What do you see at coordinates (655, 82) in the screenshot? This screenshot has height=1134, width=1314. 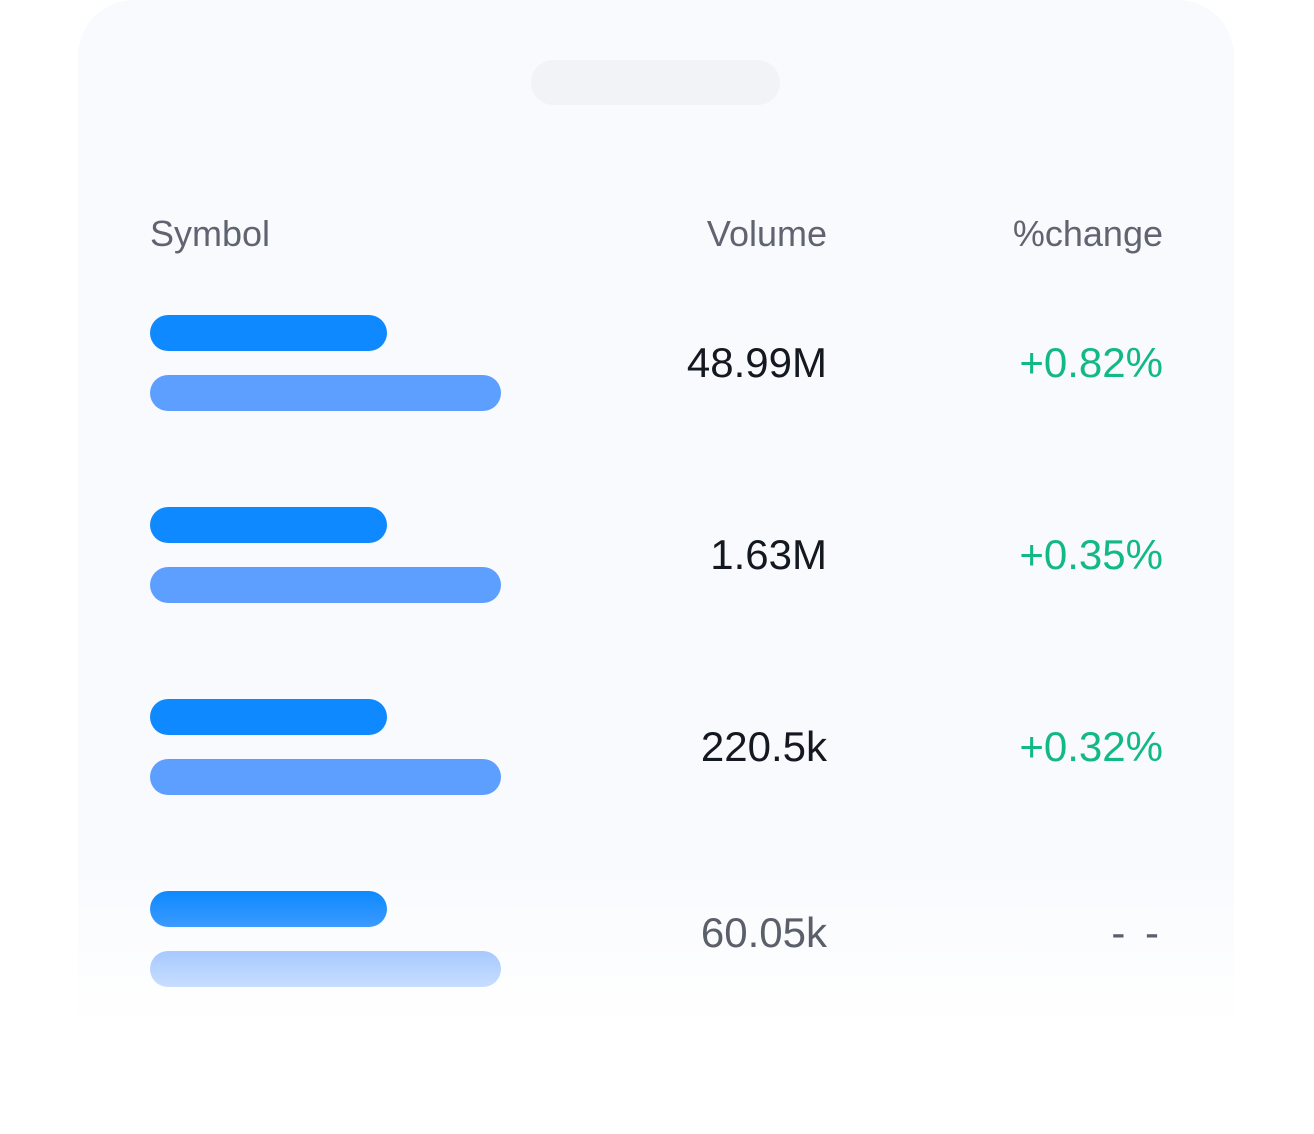 I see `title-placeholder` at bounding box center [655, 82].